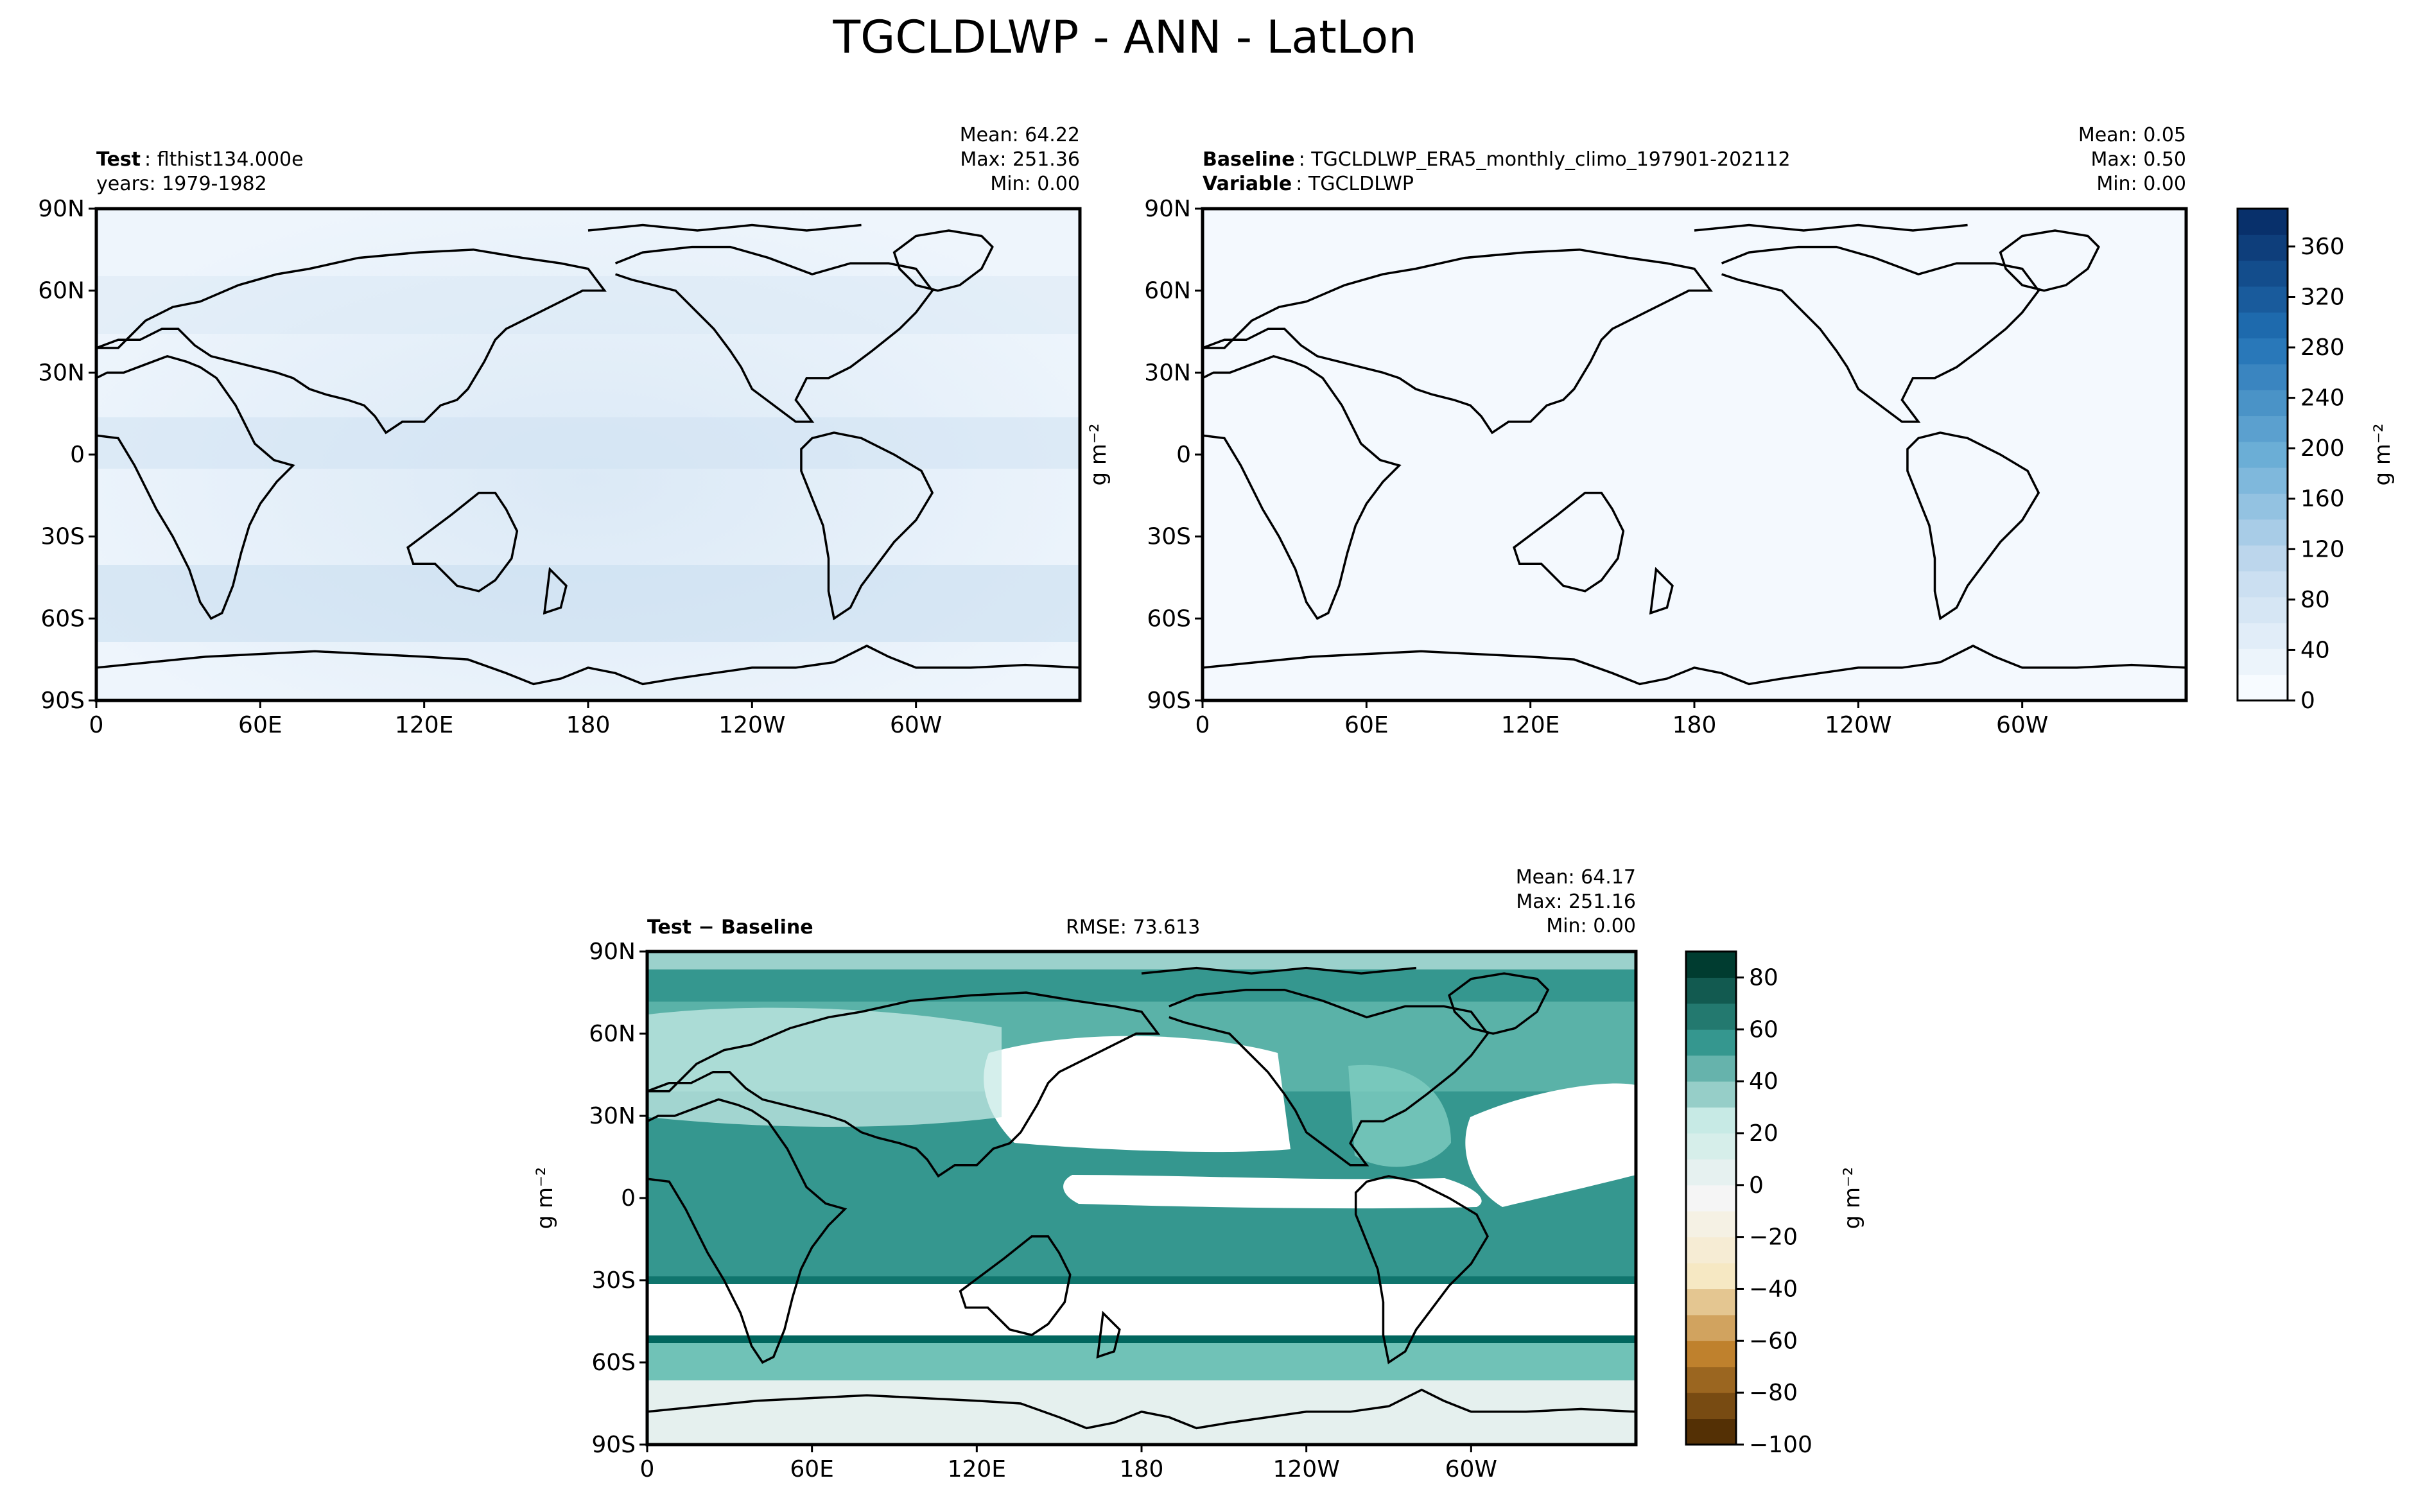  What do you see at coordinates (1773, 1341) in the screenshot?
I see `brbg-colorbar-tick-label: −60` at bounding box center [1773, 1341].